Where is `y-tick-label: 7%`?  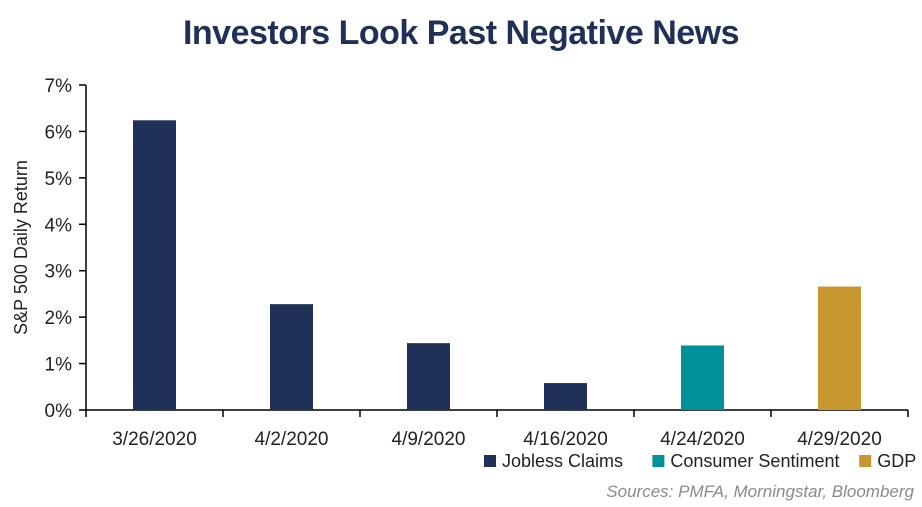
y-tick-label: 7% is located at coordinates (59, 86).